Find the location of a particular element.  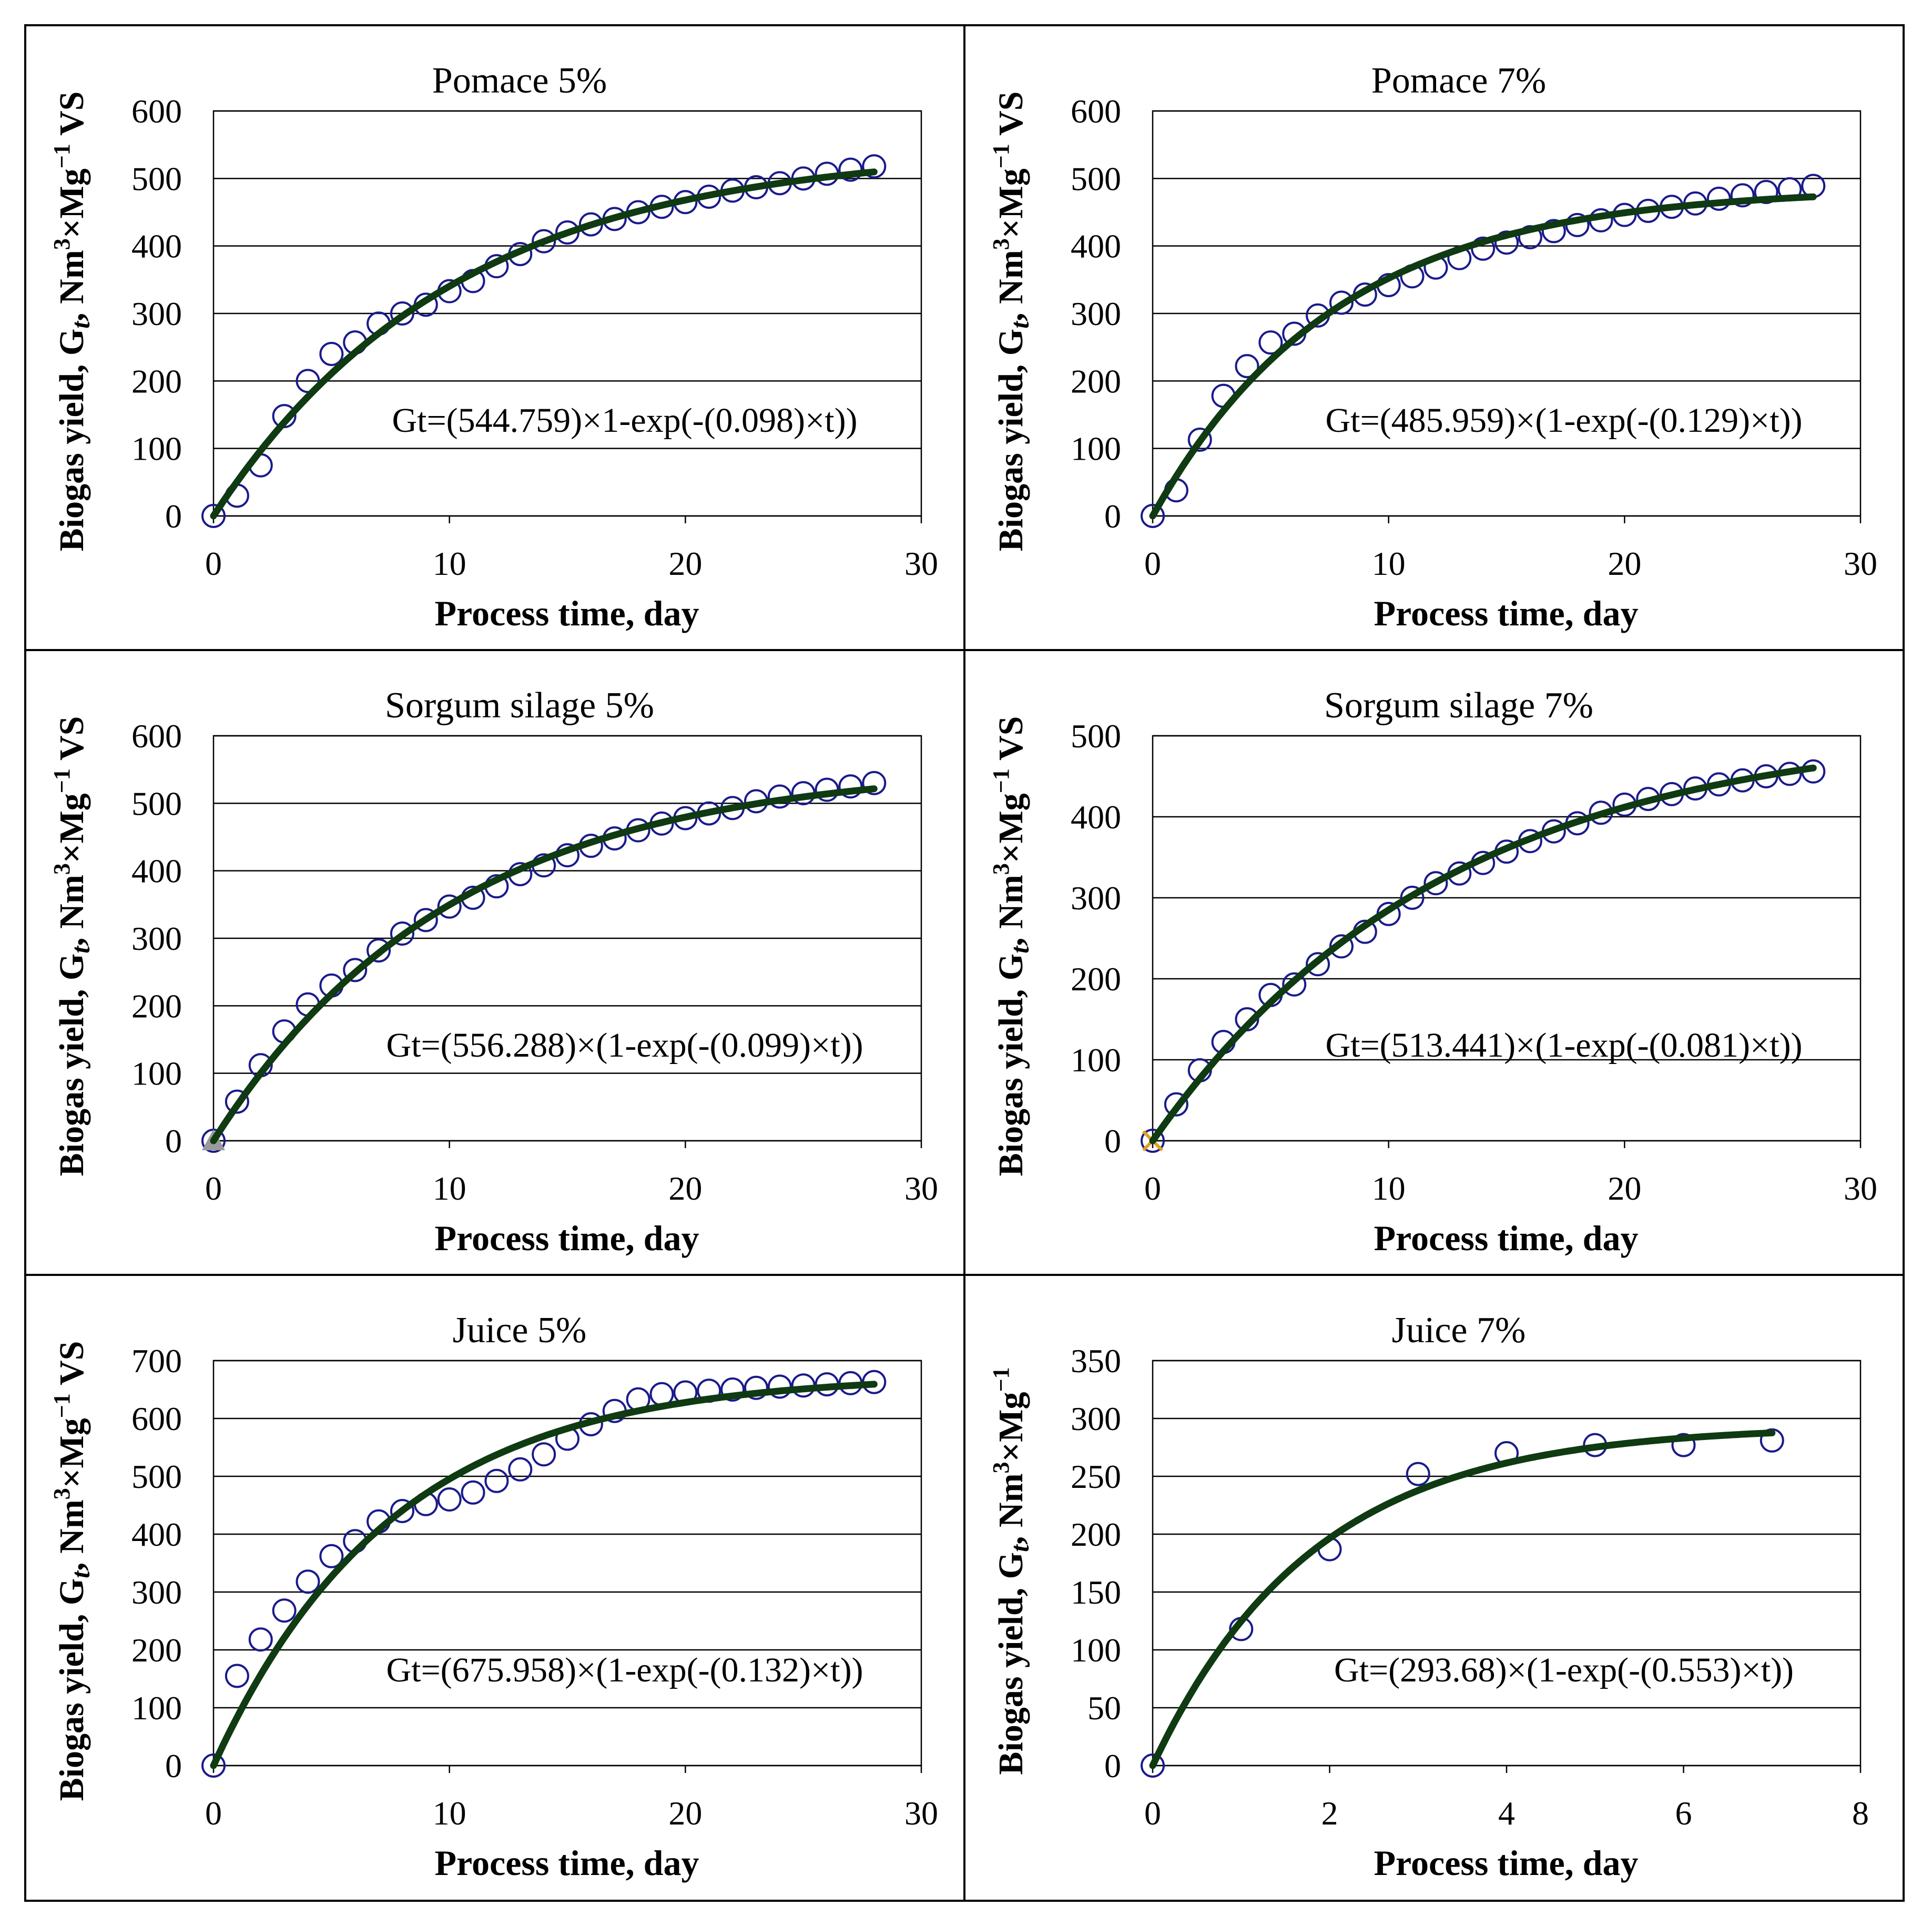

y-tick-label: 700 is located at coordinates (156, 1361).